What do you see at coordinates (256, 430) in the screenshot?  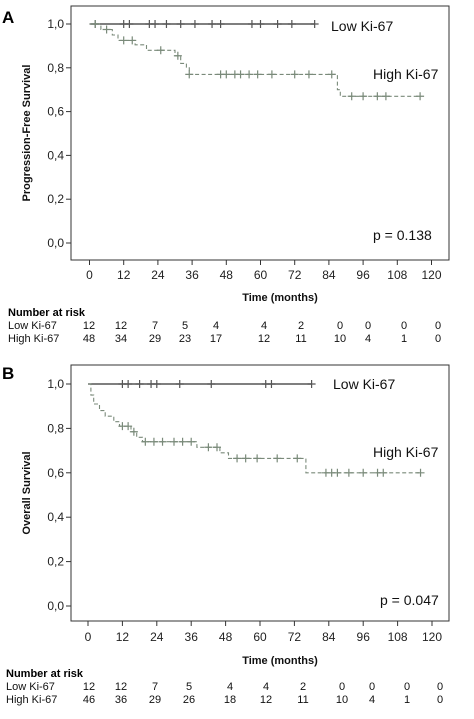 I see `series-high-ki67` at bounding box center [256, 430].